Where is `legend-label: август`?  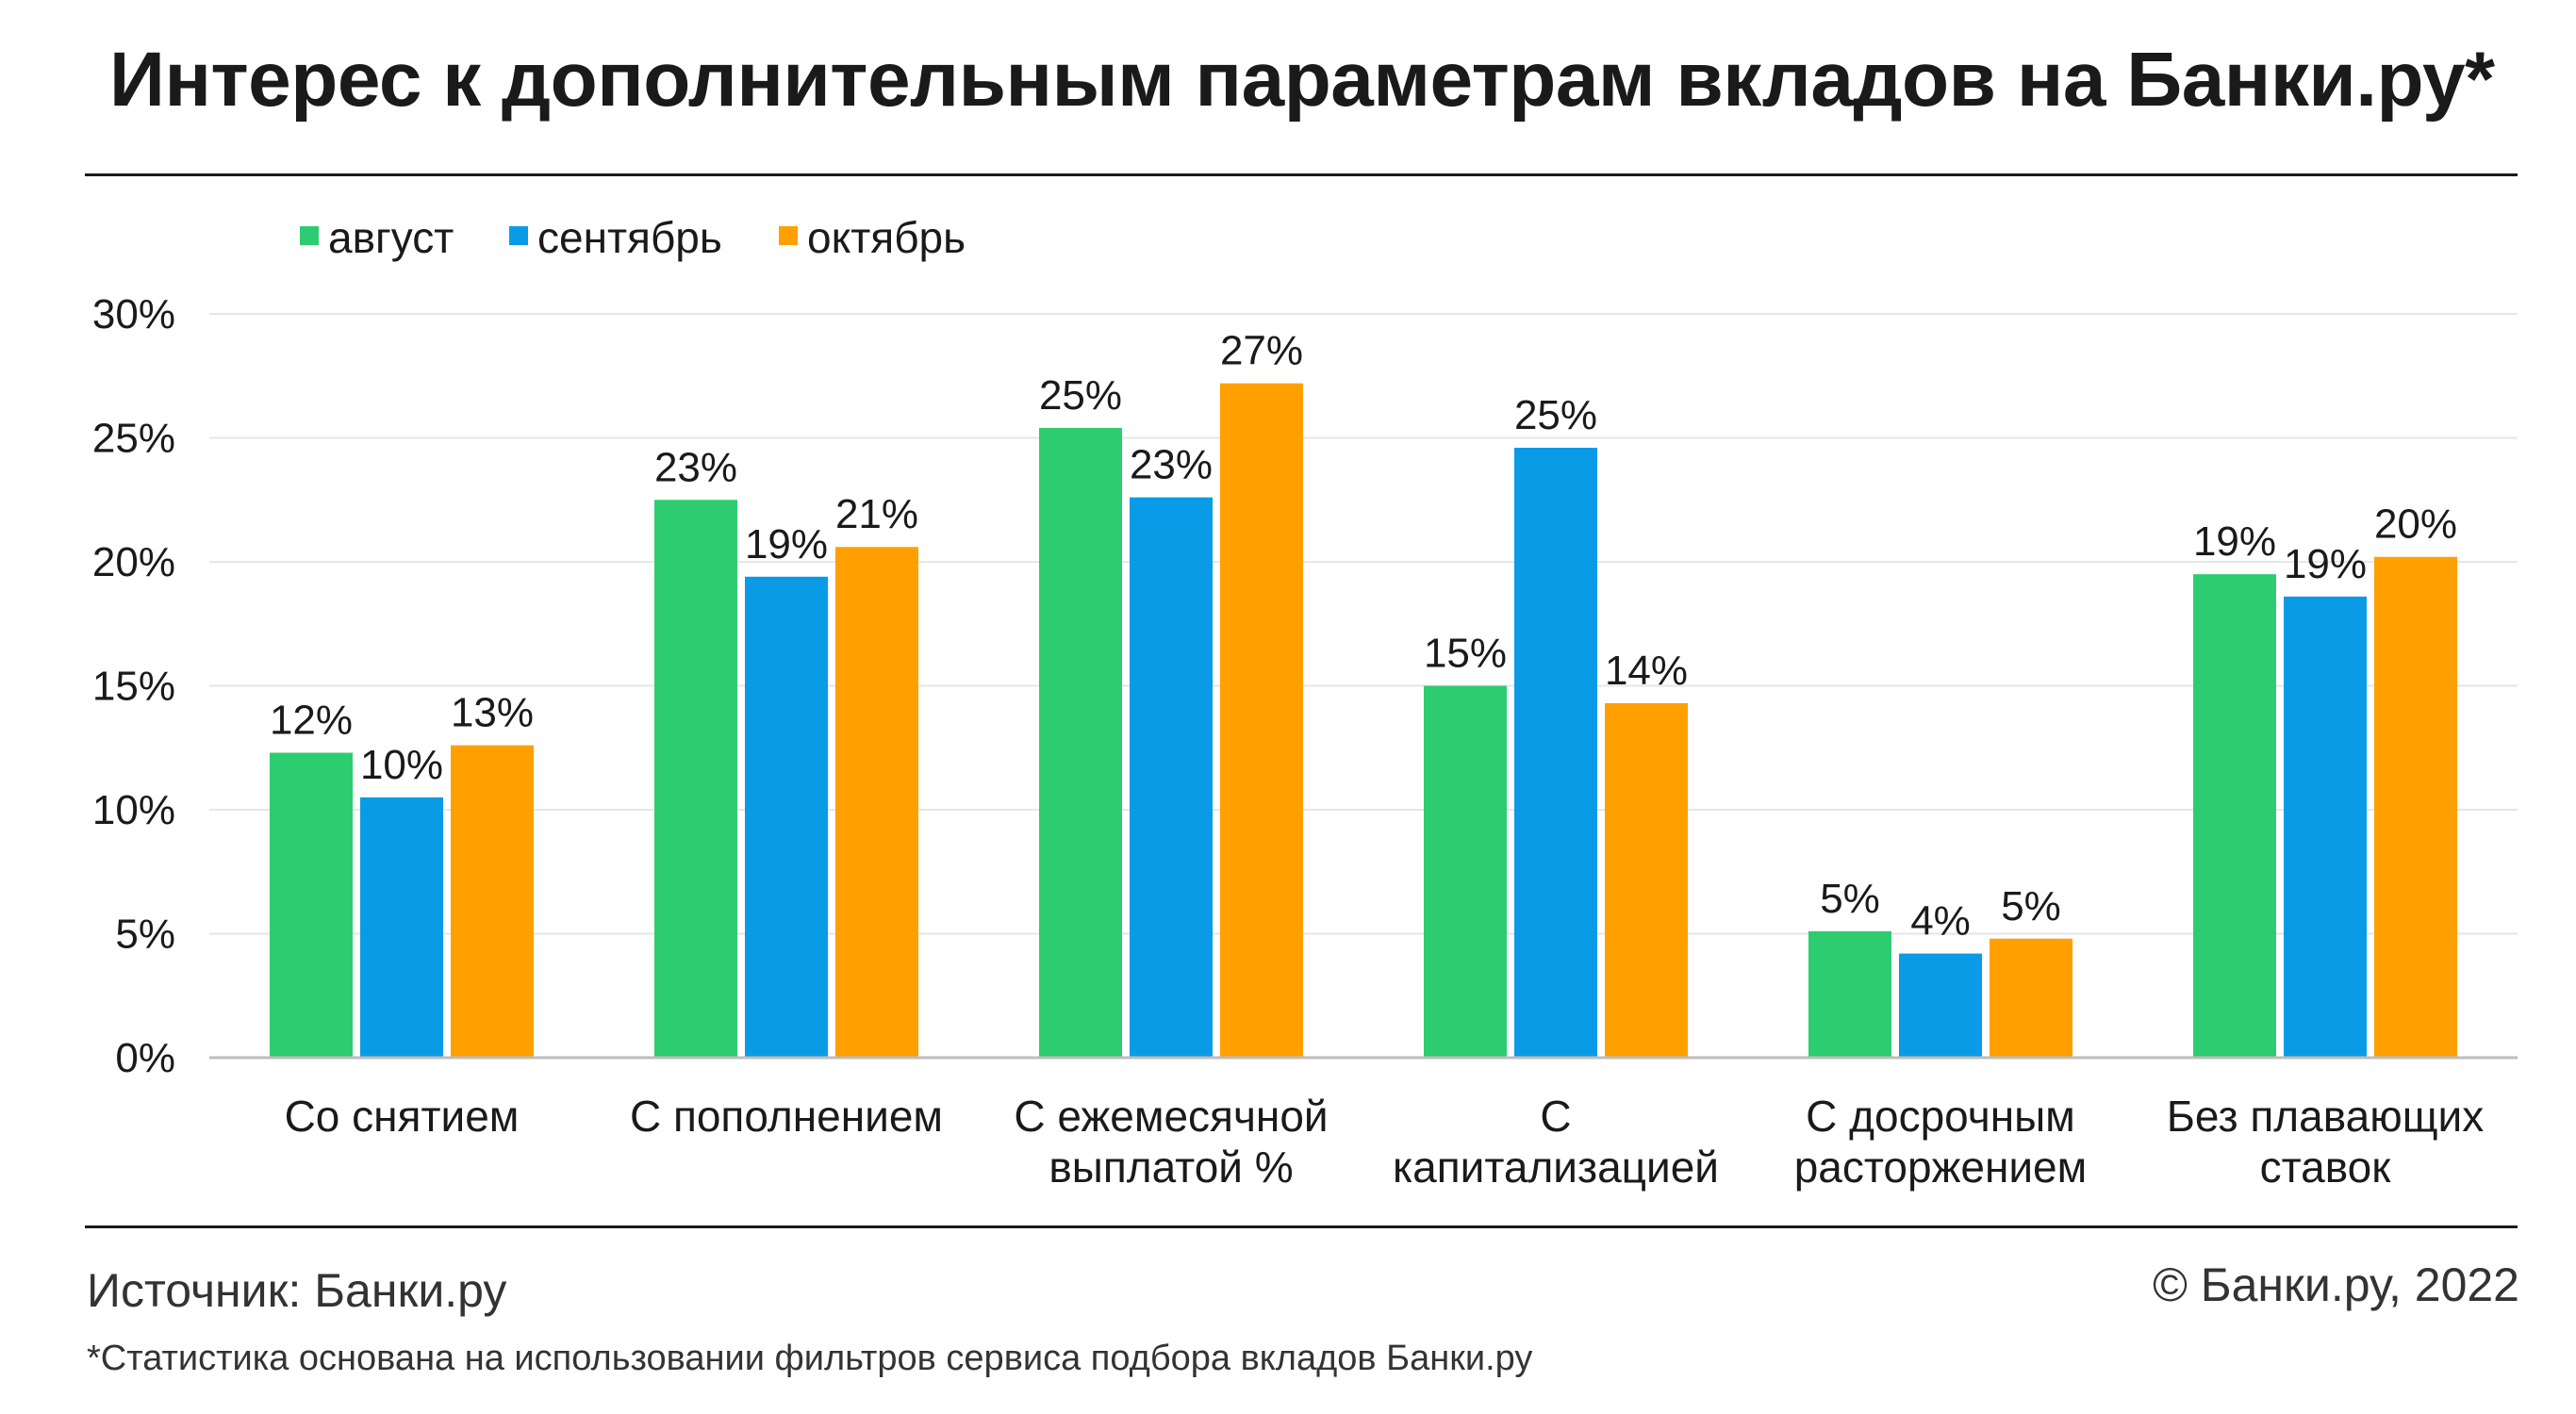 legend-label: август is located at coordinates (391, 237).